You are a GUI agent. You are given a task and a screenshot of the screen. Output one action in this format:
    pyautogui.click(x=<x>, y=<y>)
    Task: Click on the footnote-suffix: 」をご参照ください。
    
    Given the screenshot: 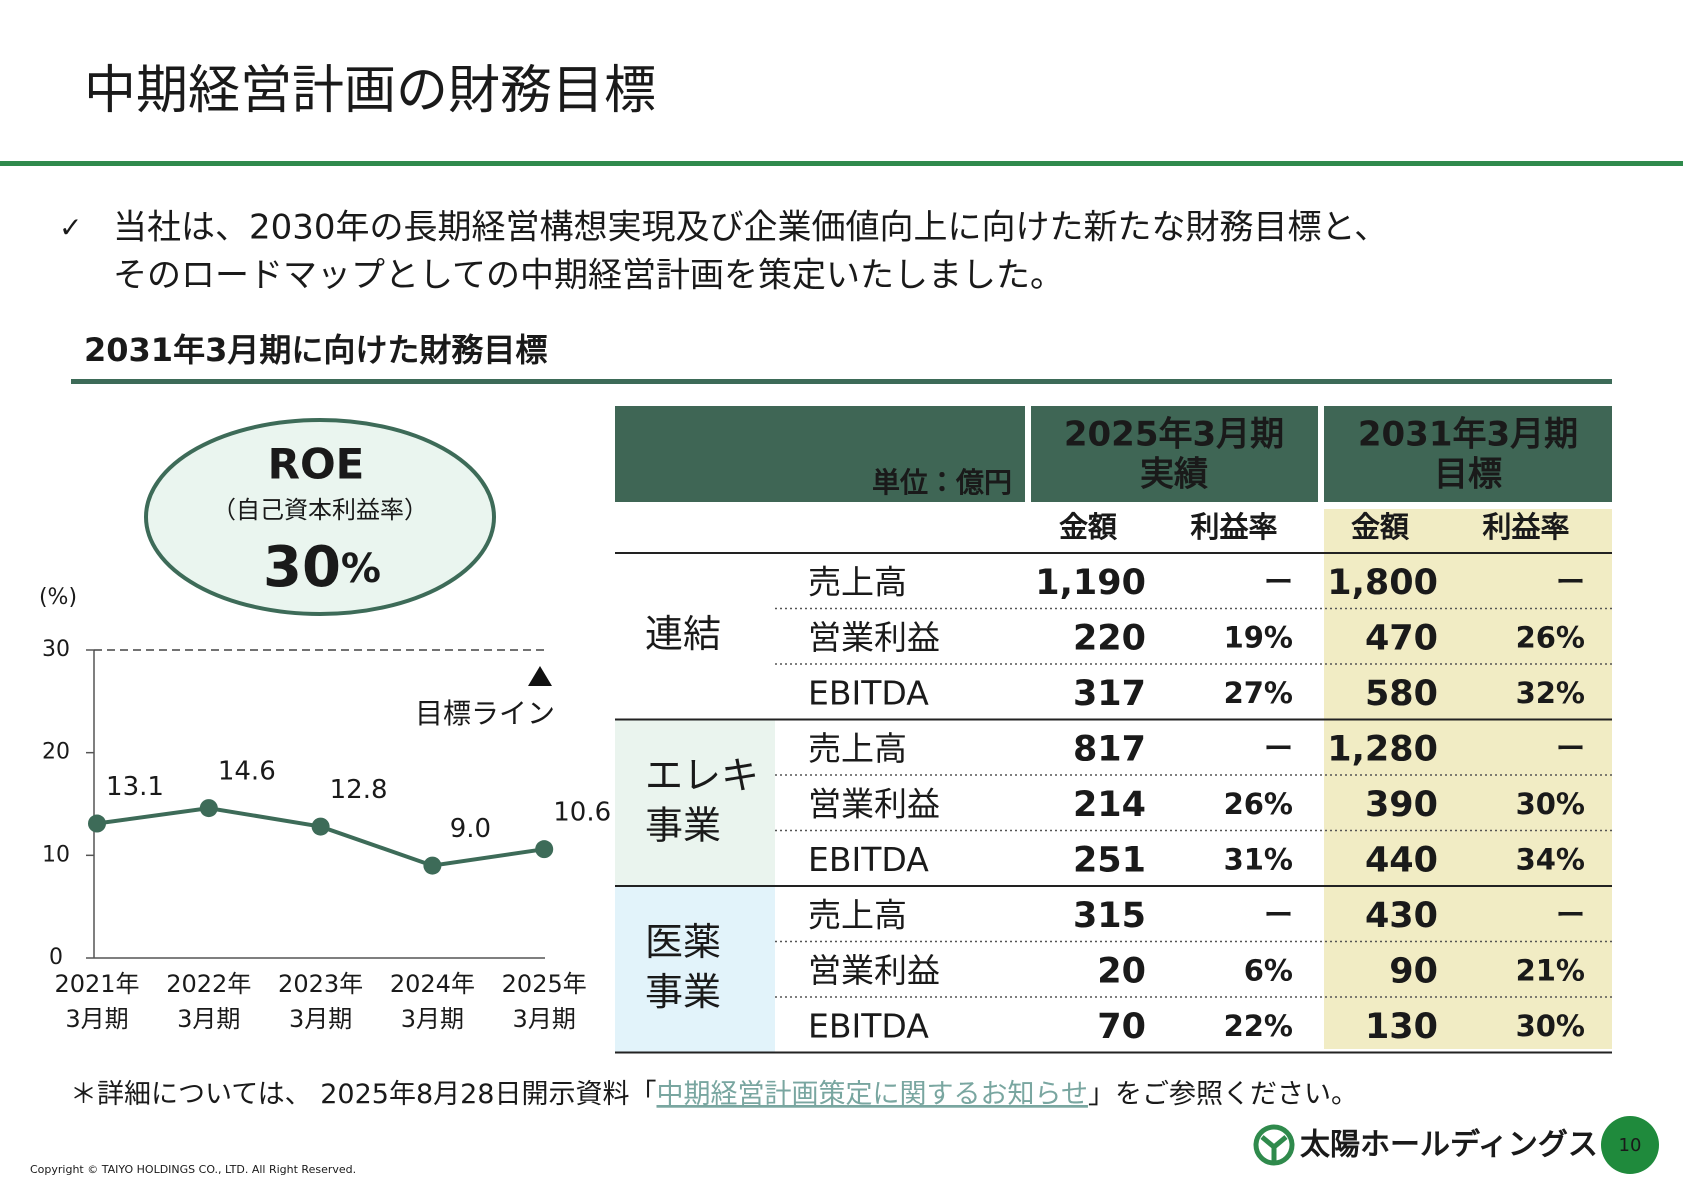 What is the action you would take?
    pyautogui.click(x=1223, y=1094)
    